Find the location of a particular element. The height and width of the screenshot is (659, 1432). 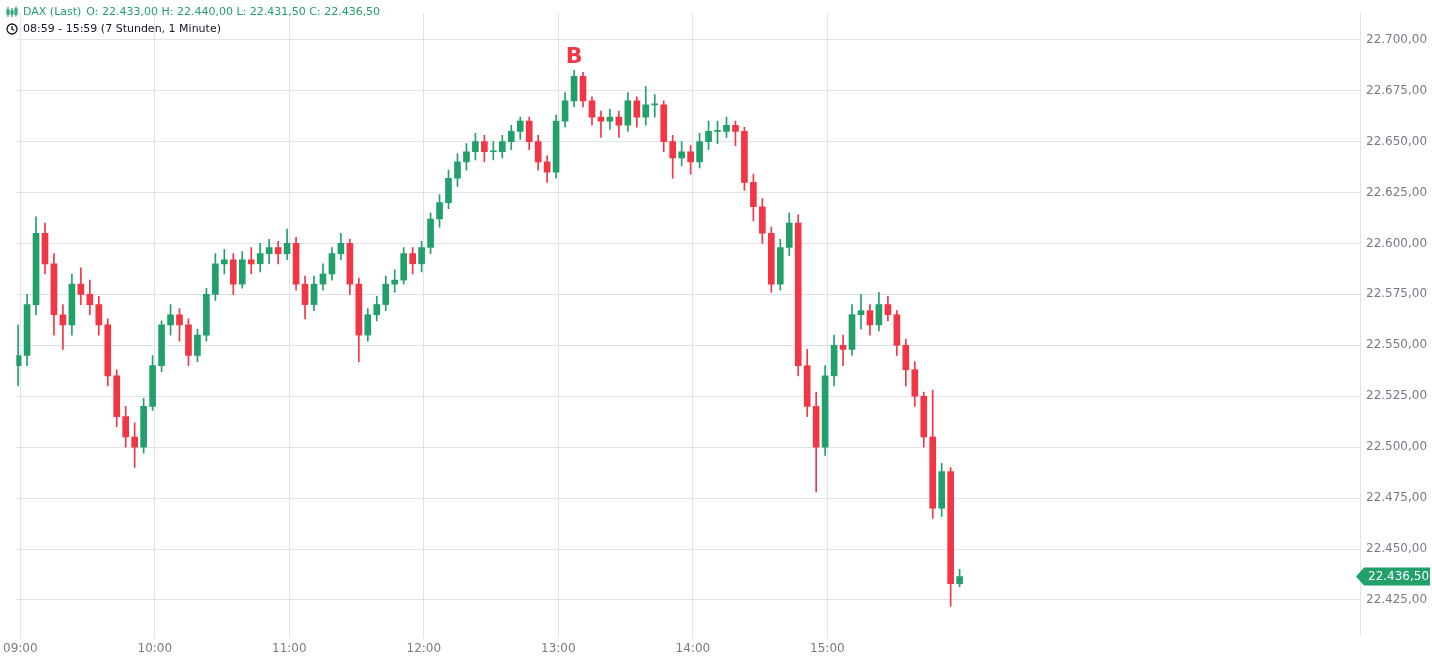

x-tick-label: 14:00 is located at coordinates (693, 647).